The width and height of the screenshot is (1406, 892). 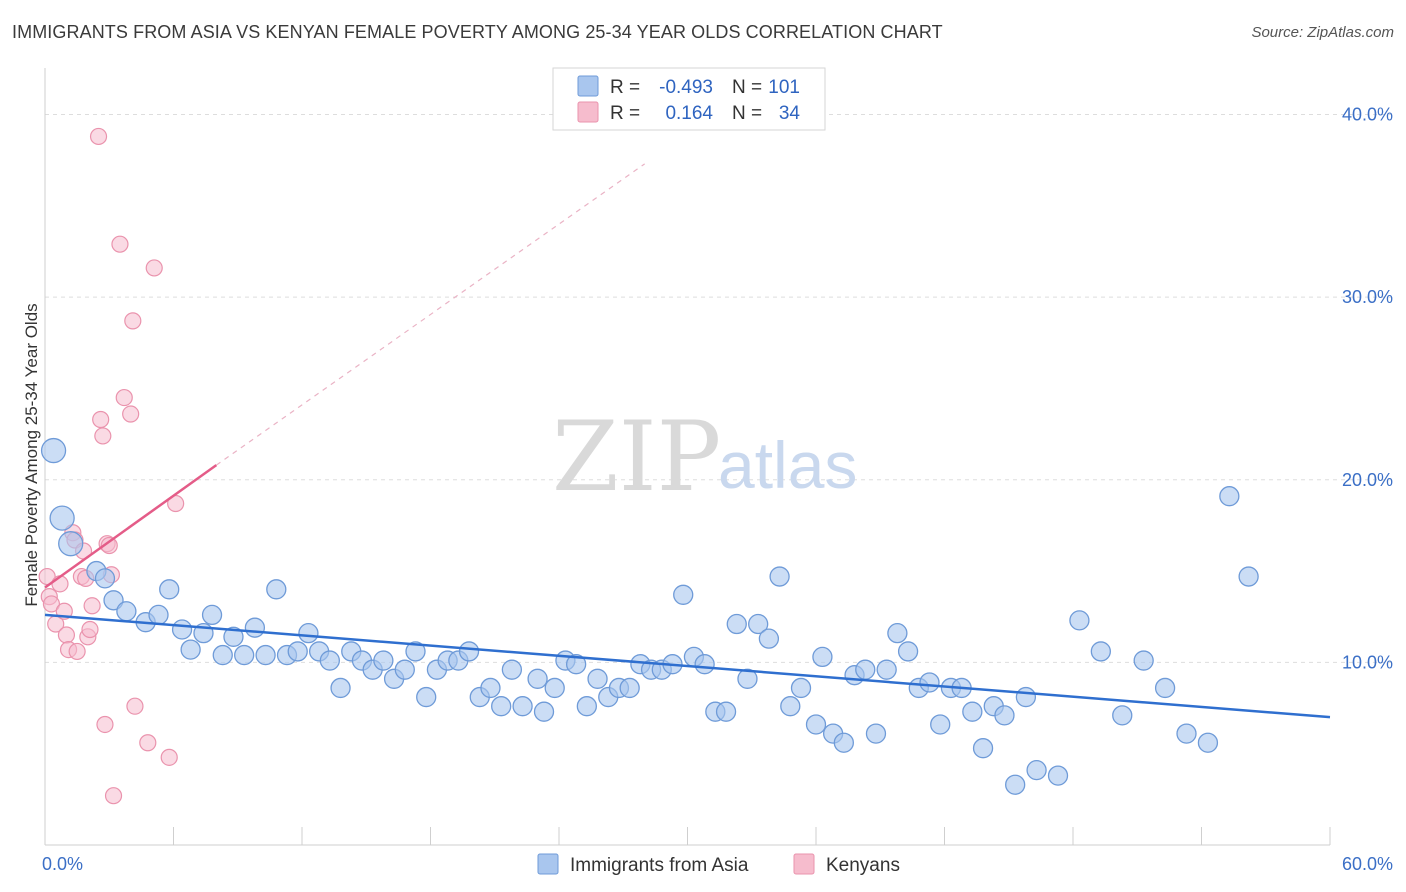 I want to click on trend-lines, so click(x=430, y=314).